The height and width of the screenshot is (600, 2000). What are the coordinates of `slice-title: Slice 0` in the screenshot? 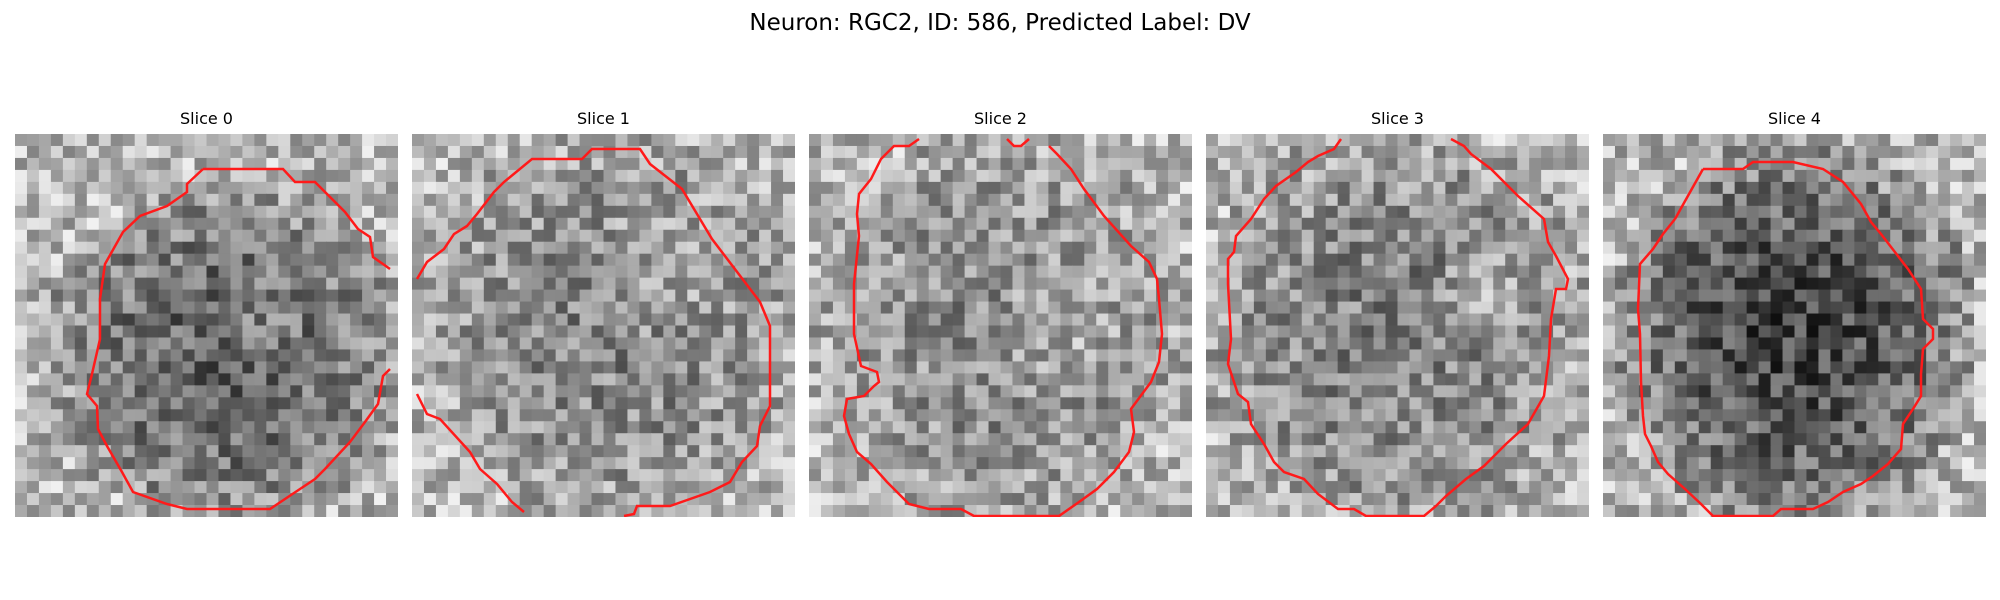 It's located at (206, 118).